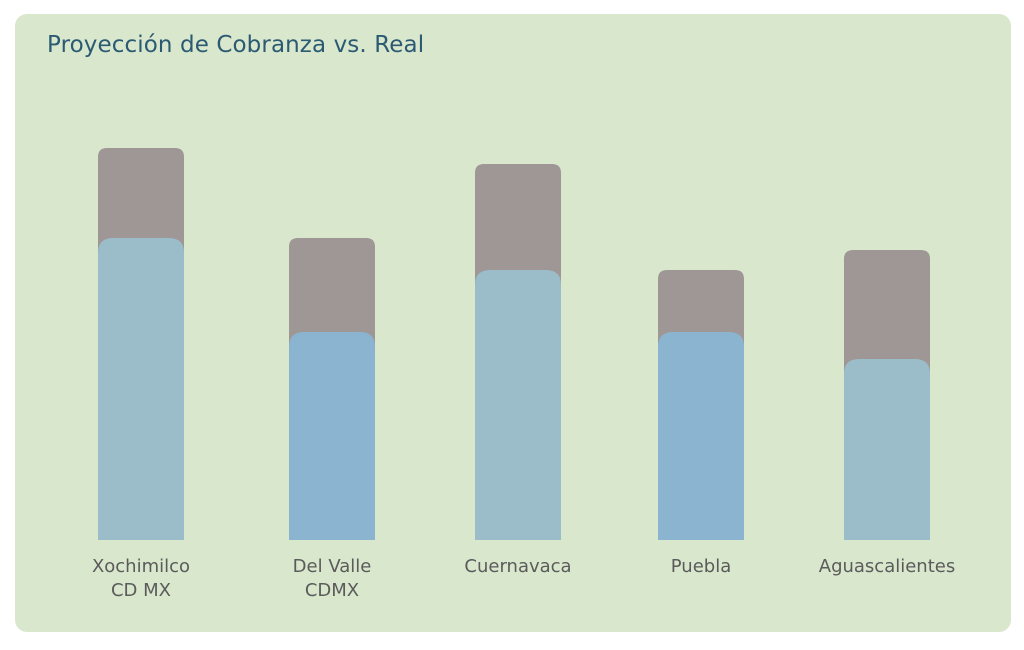 This screenshot has width=1024, height=650. I want to click on category-label-line: Cuernavaca, so click(517, 566).